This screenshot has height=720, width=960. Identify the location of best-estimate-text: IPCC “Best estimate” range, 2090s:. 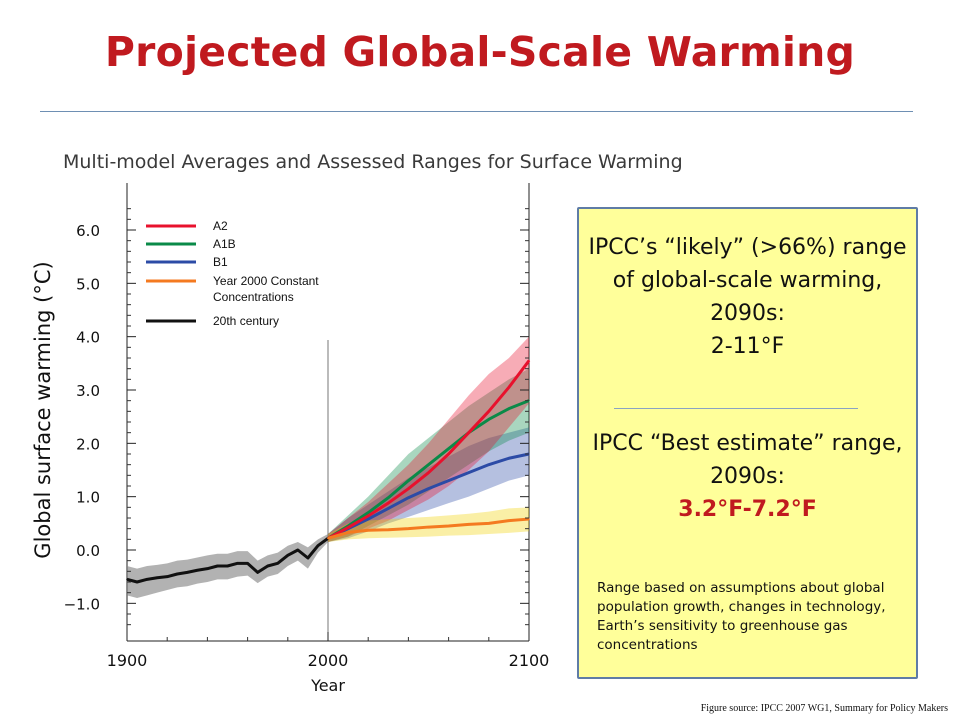
(747, 460).